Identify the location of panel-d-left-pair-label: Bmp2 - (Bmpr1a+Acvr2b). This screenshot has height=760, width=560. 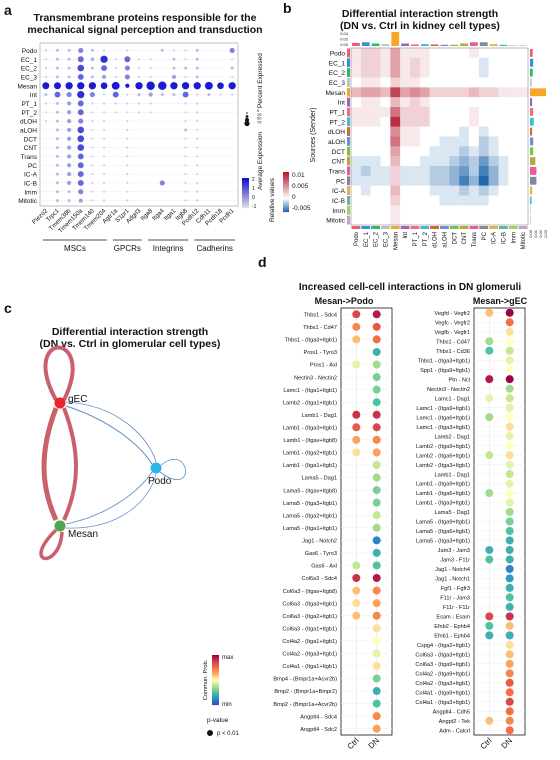
(305, 705).